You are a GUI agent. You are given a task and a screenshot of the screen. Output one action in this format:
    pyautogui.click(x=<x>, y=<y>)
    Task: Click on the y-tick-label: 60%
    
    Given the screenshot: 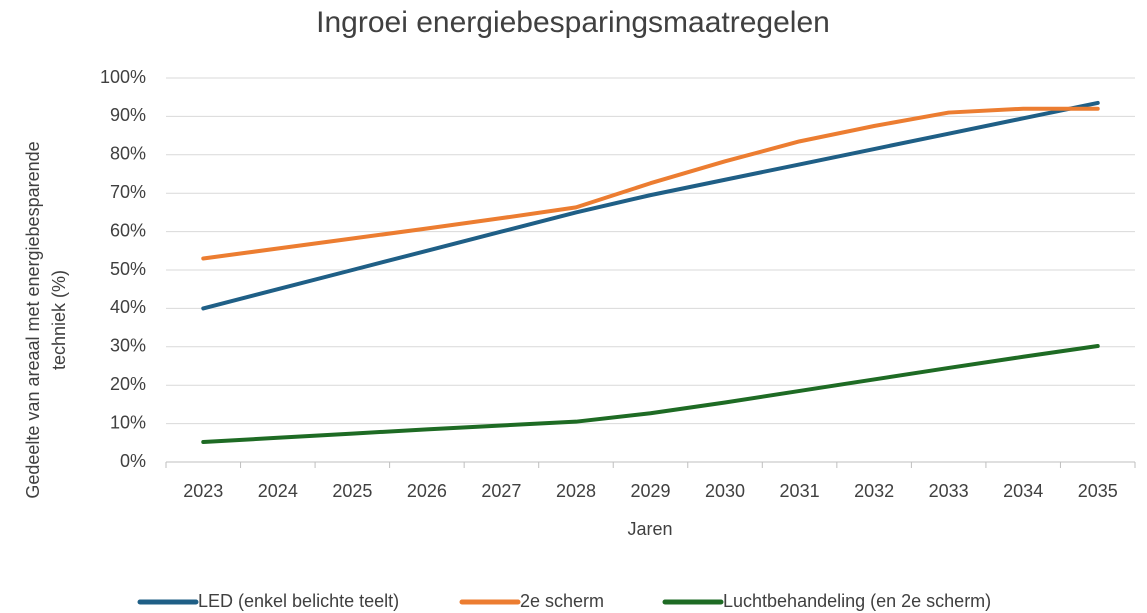 What is the action you would take?
    pyautogui.click(x=128, y=230)
    